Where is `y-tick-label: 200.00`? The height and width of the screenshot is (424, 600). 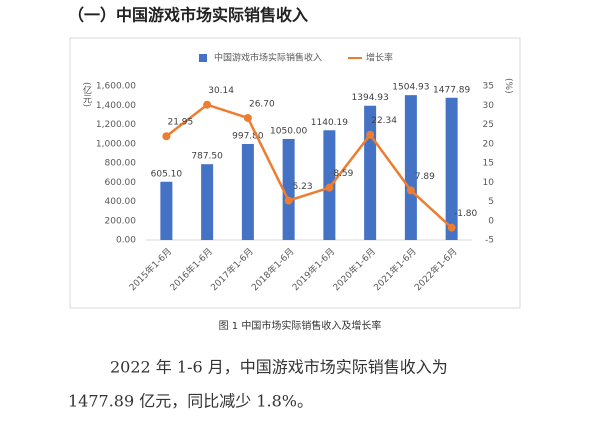 y-tick-label: 200.00 is located at coordinates (121, 221).